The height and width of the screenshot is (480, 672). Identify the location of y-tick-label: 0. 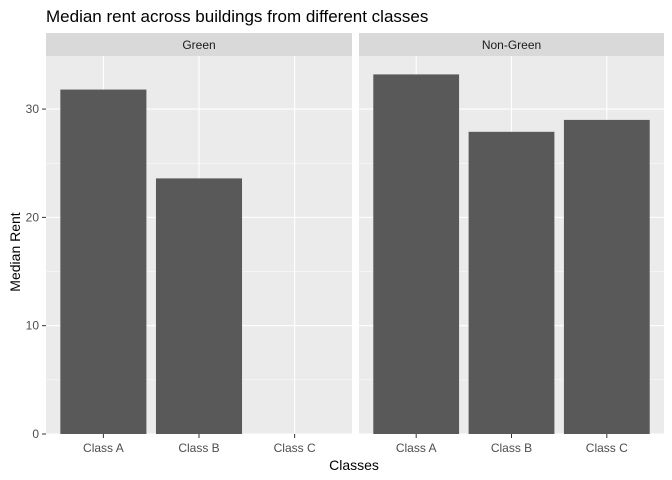
(35, 434).